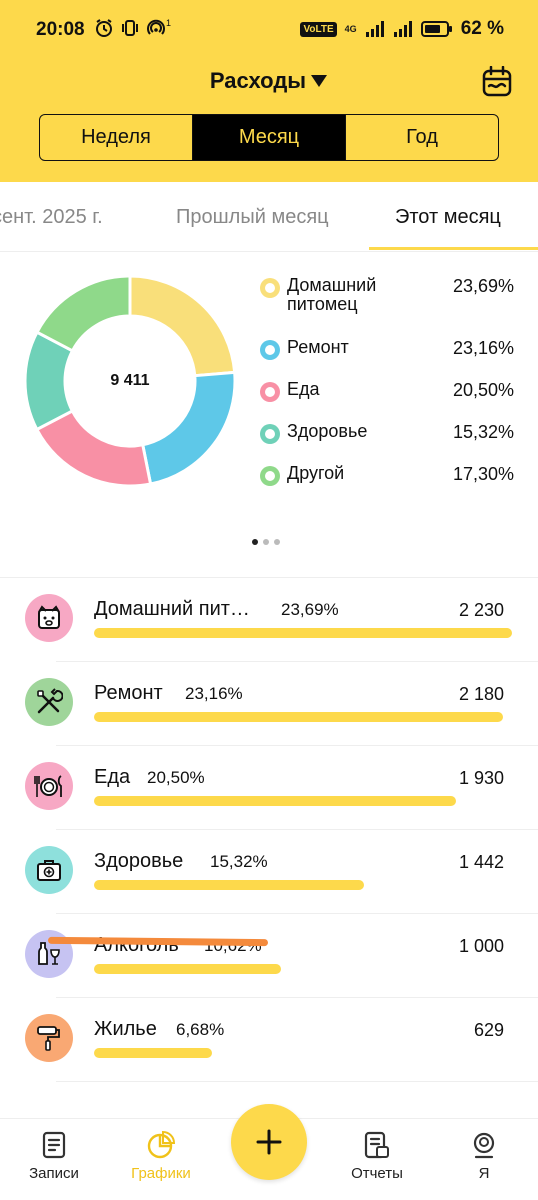  What do you see at coordinates (49, 617) in the screenshot?
I see `pet-icon` at bounding box center [49, 617].